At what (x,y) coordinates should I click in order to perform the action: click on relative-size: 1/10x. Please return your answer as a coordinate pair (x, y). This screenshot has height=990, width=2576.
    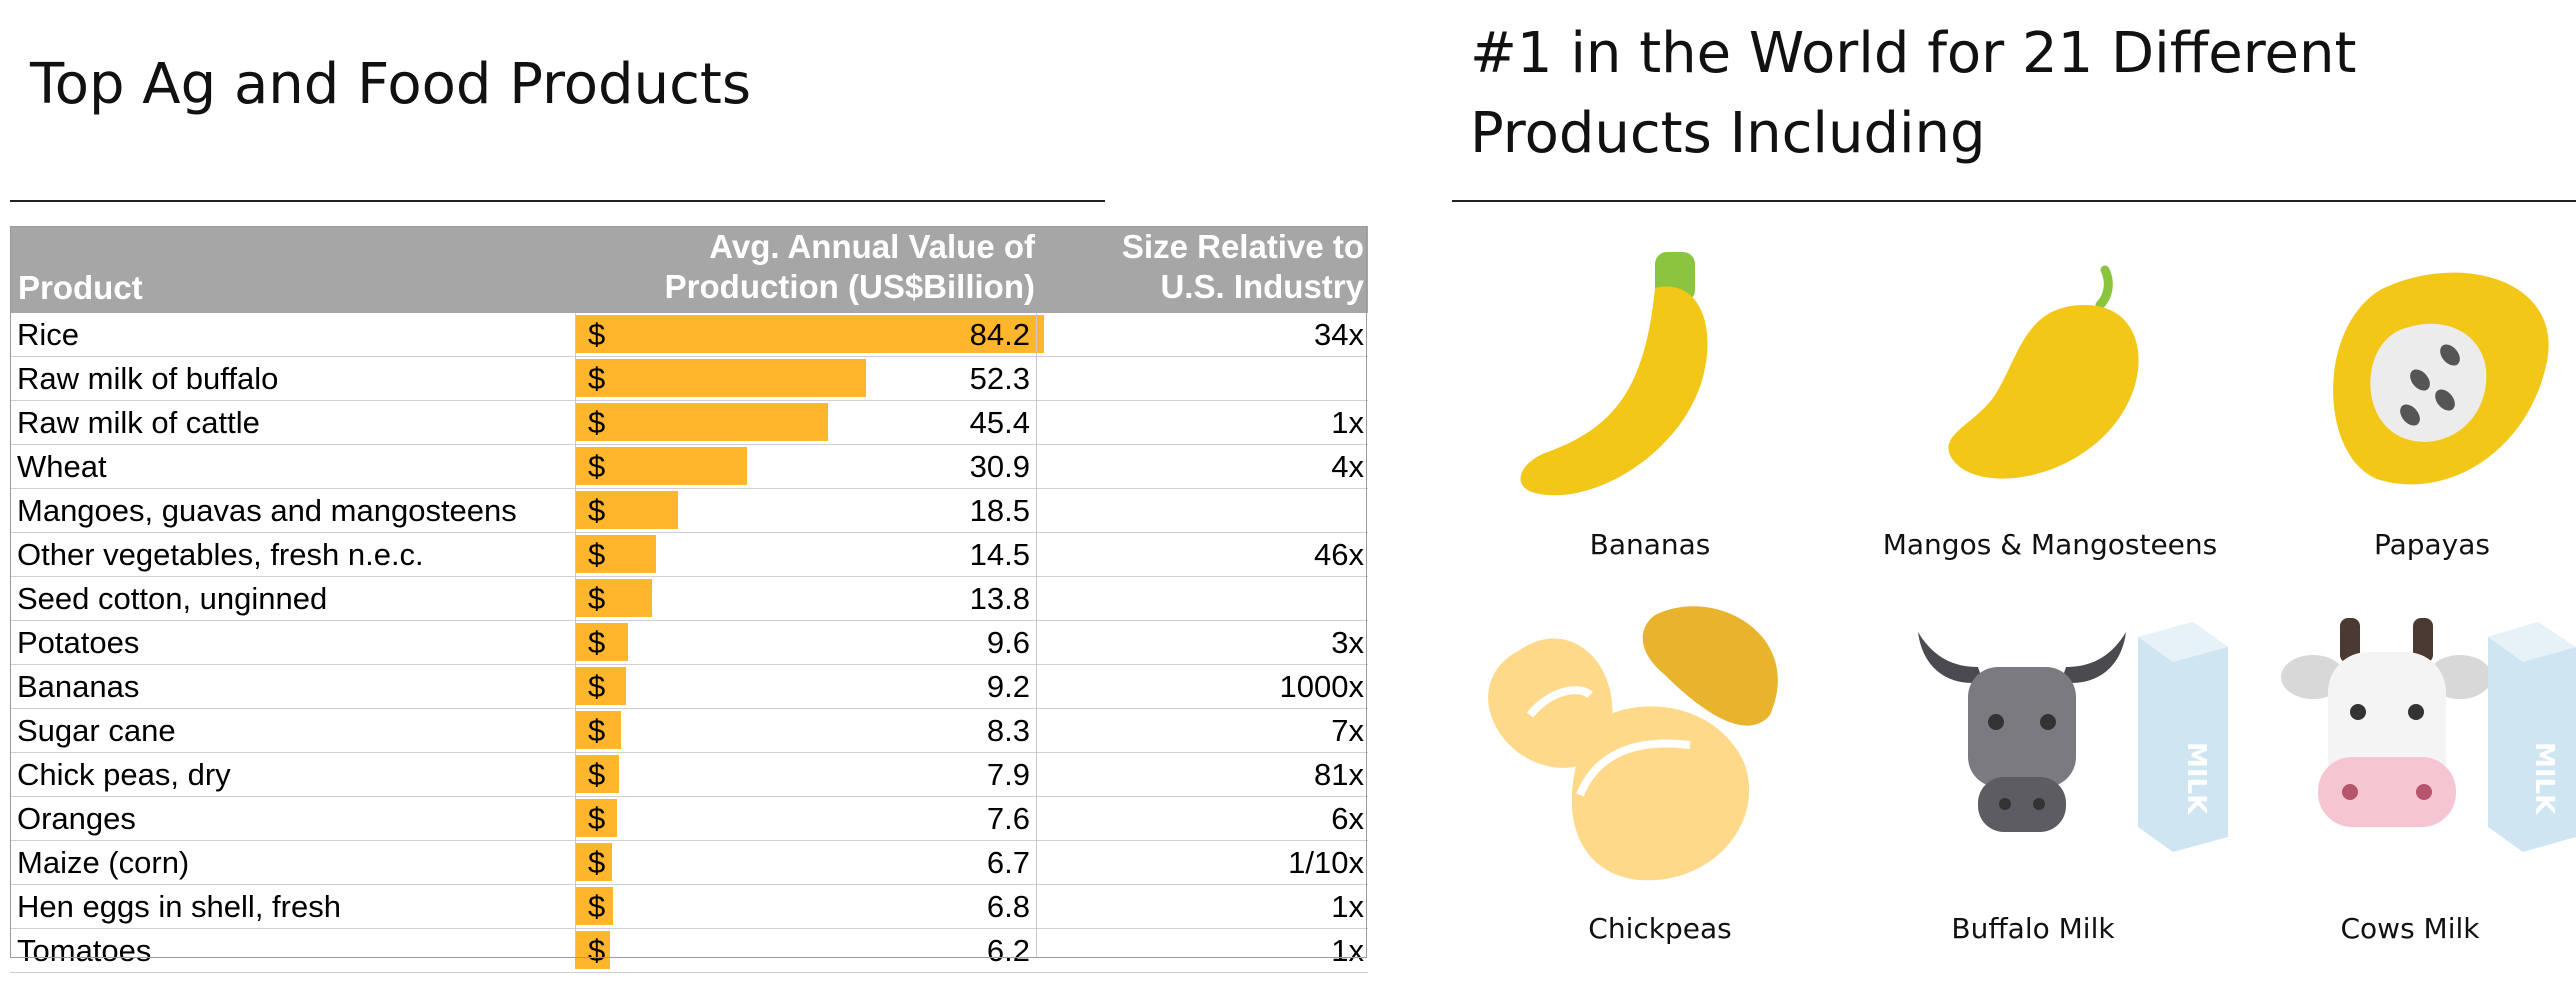
    Looking at the image, I should click on (1326, 862).